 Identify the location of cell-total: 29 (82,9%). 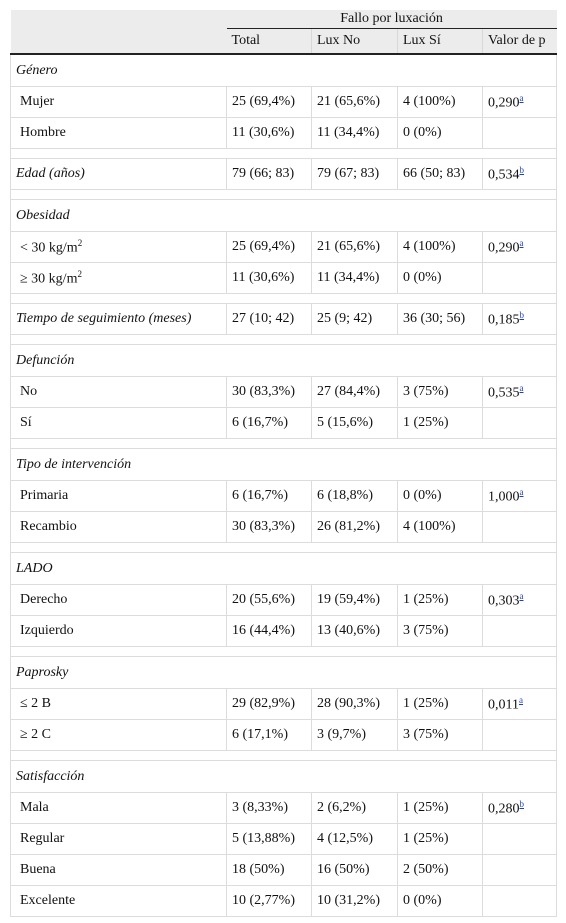
(269, 704).